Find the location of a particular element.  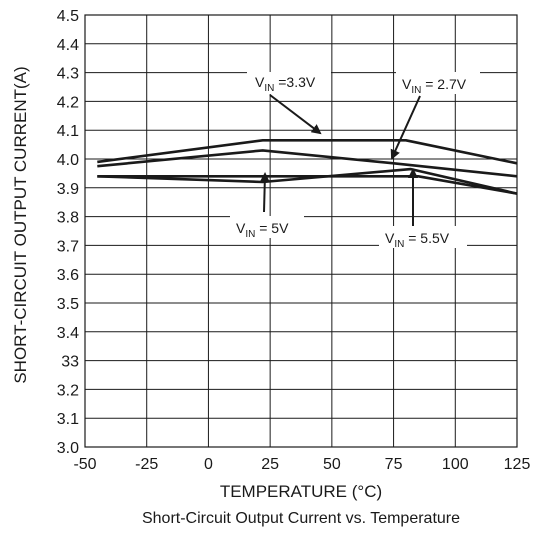

y-tick-label: 4.1 is located at coordinates (68, 131).